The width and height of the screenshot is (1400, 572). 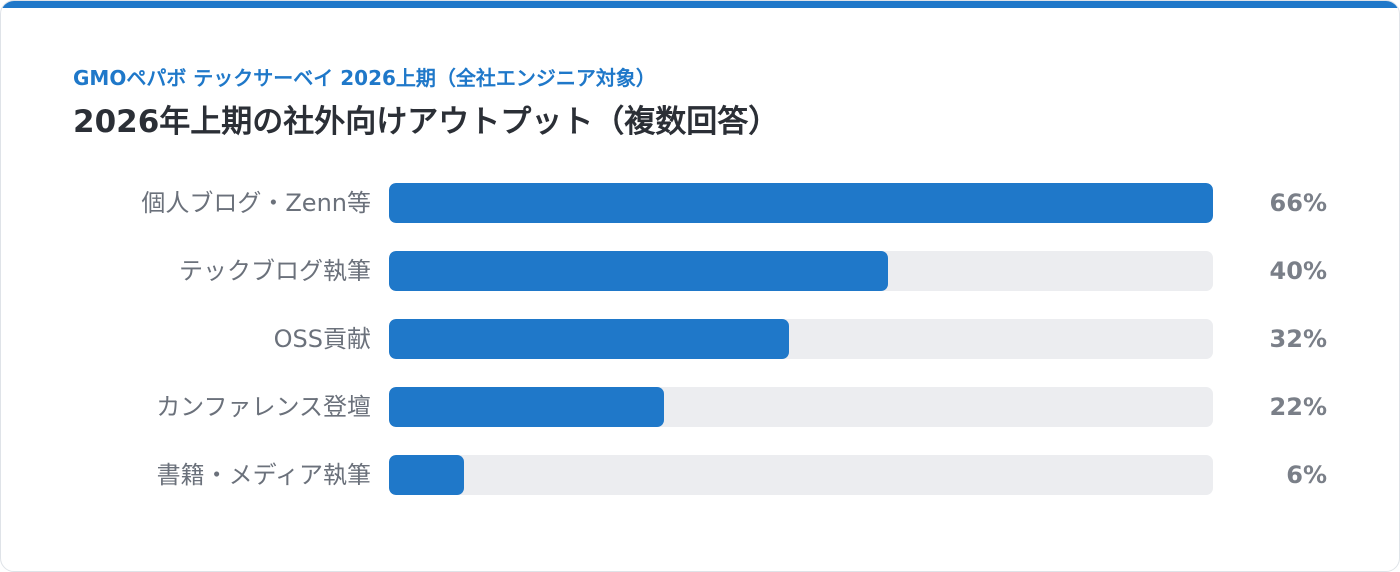 I want to click on bar-label: カンファレンス登壇, so click(x=263, y=407).